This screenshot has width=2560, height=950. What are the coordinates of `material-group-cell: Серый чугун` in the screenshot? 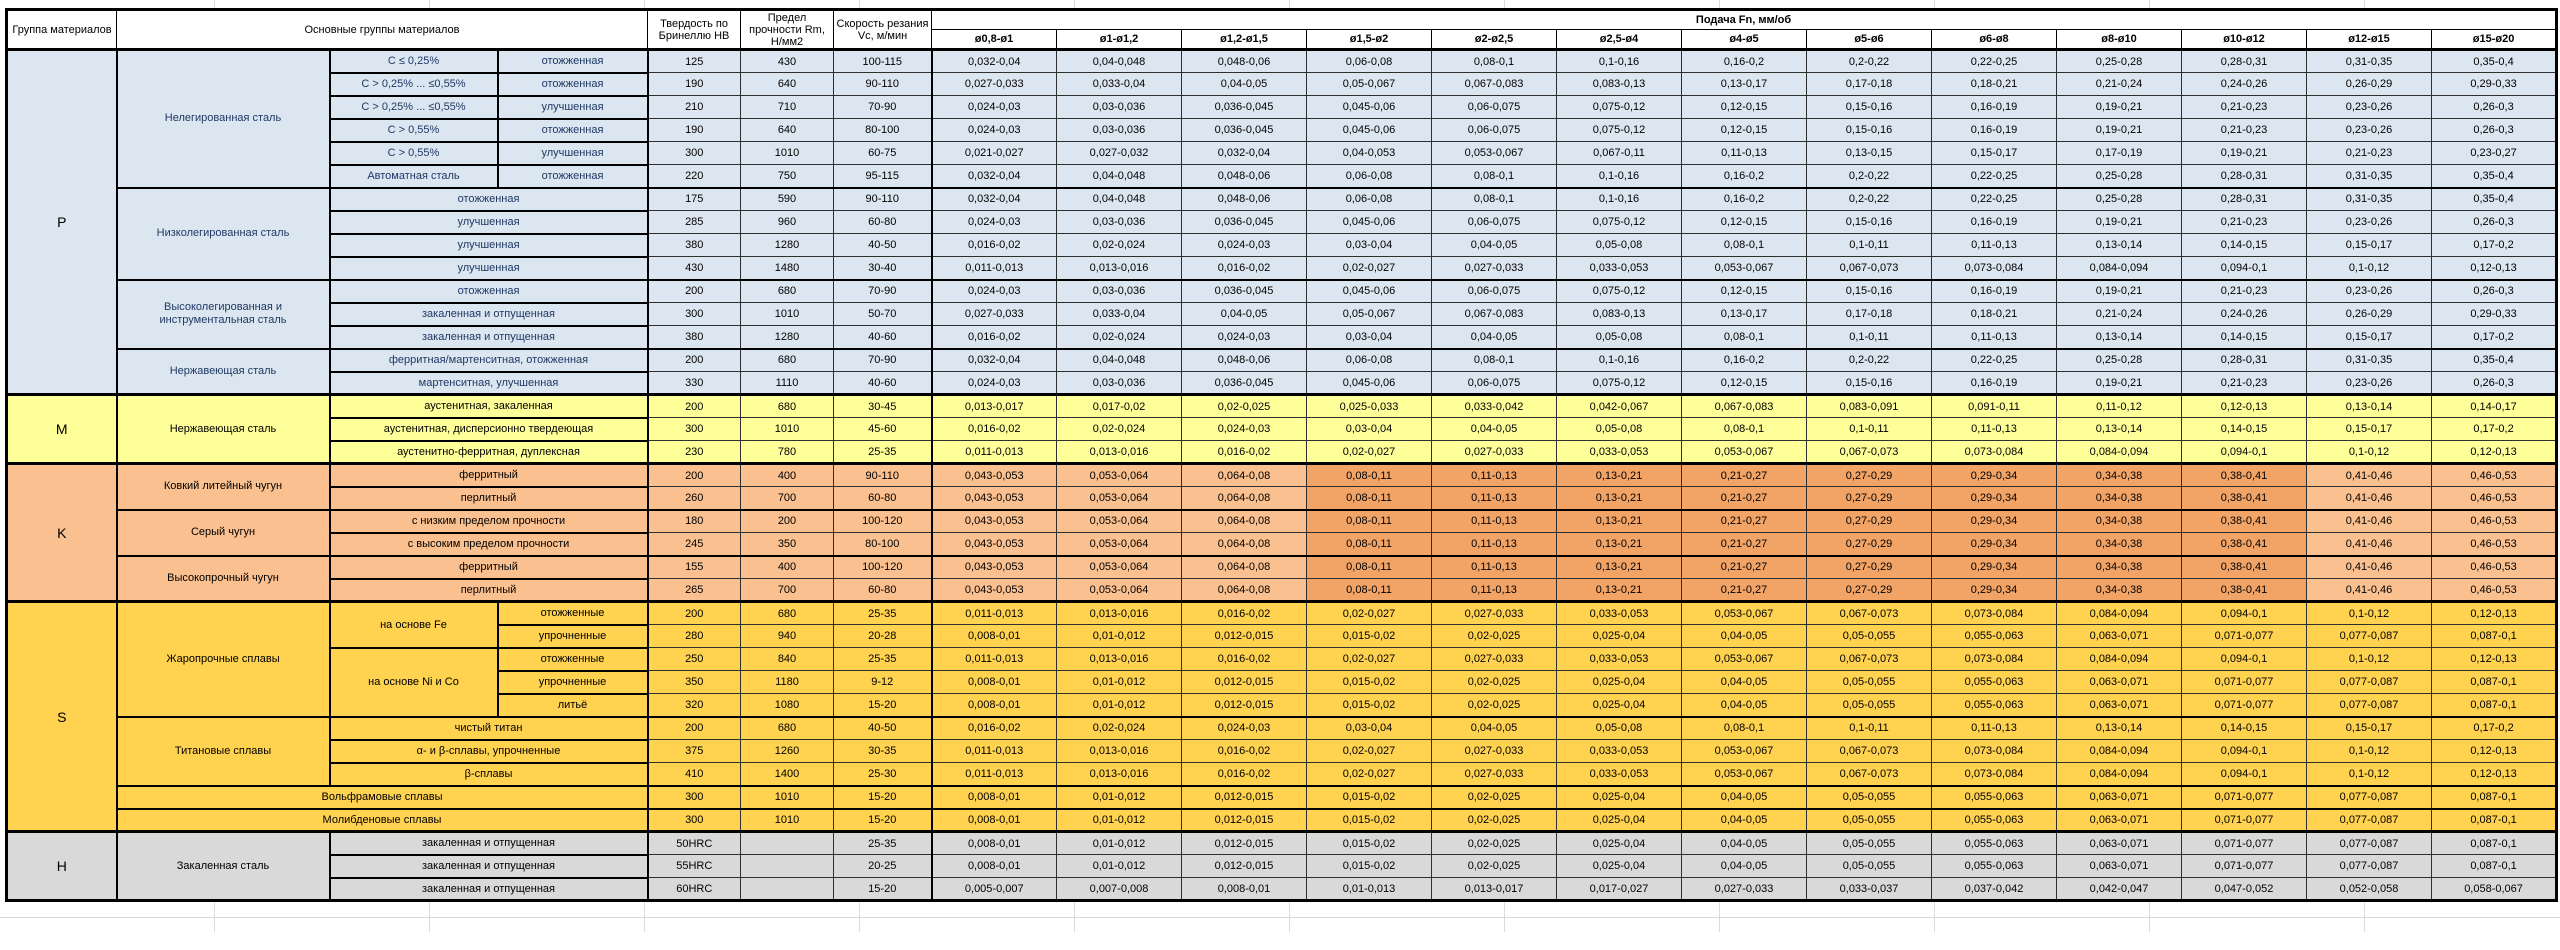 It's located at (223, 532).